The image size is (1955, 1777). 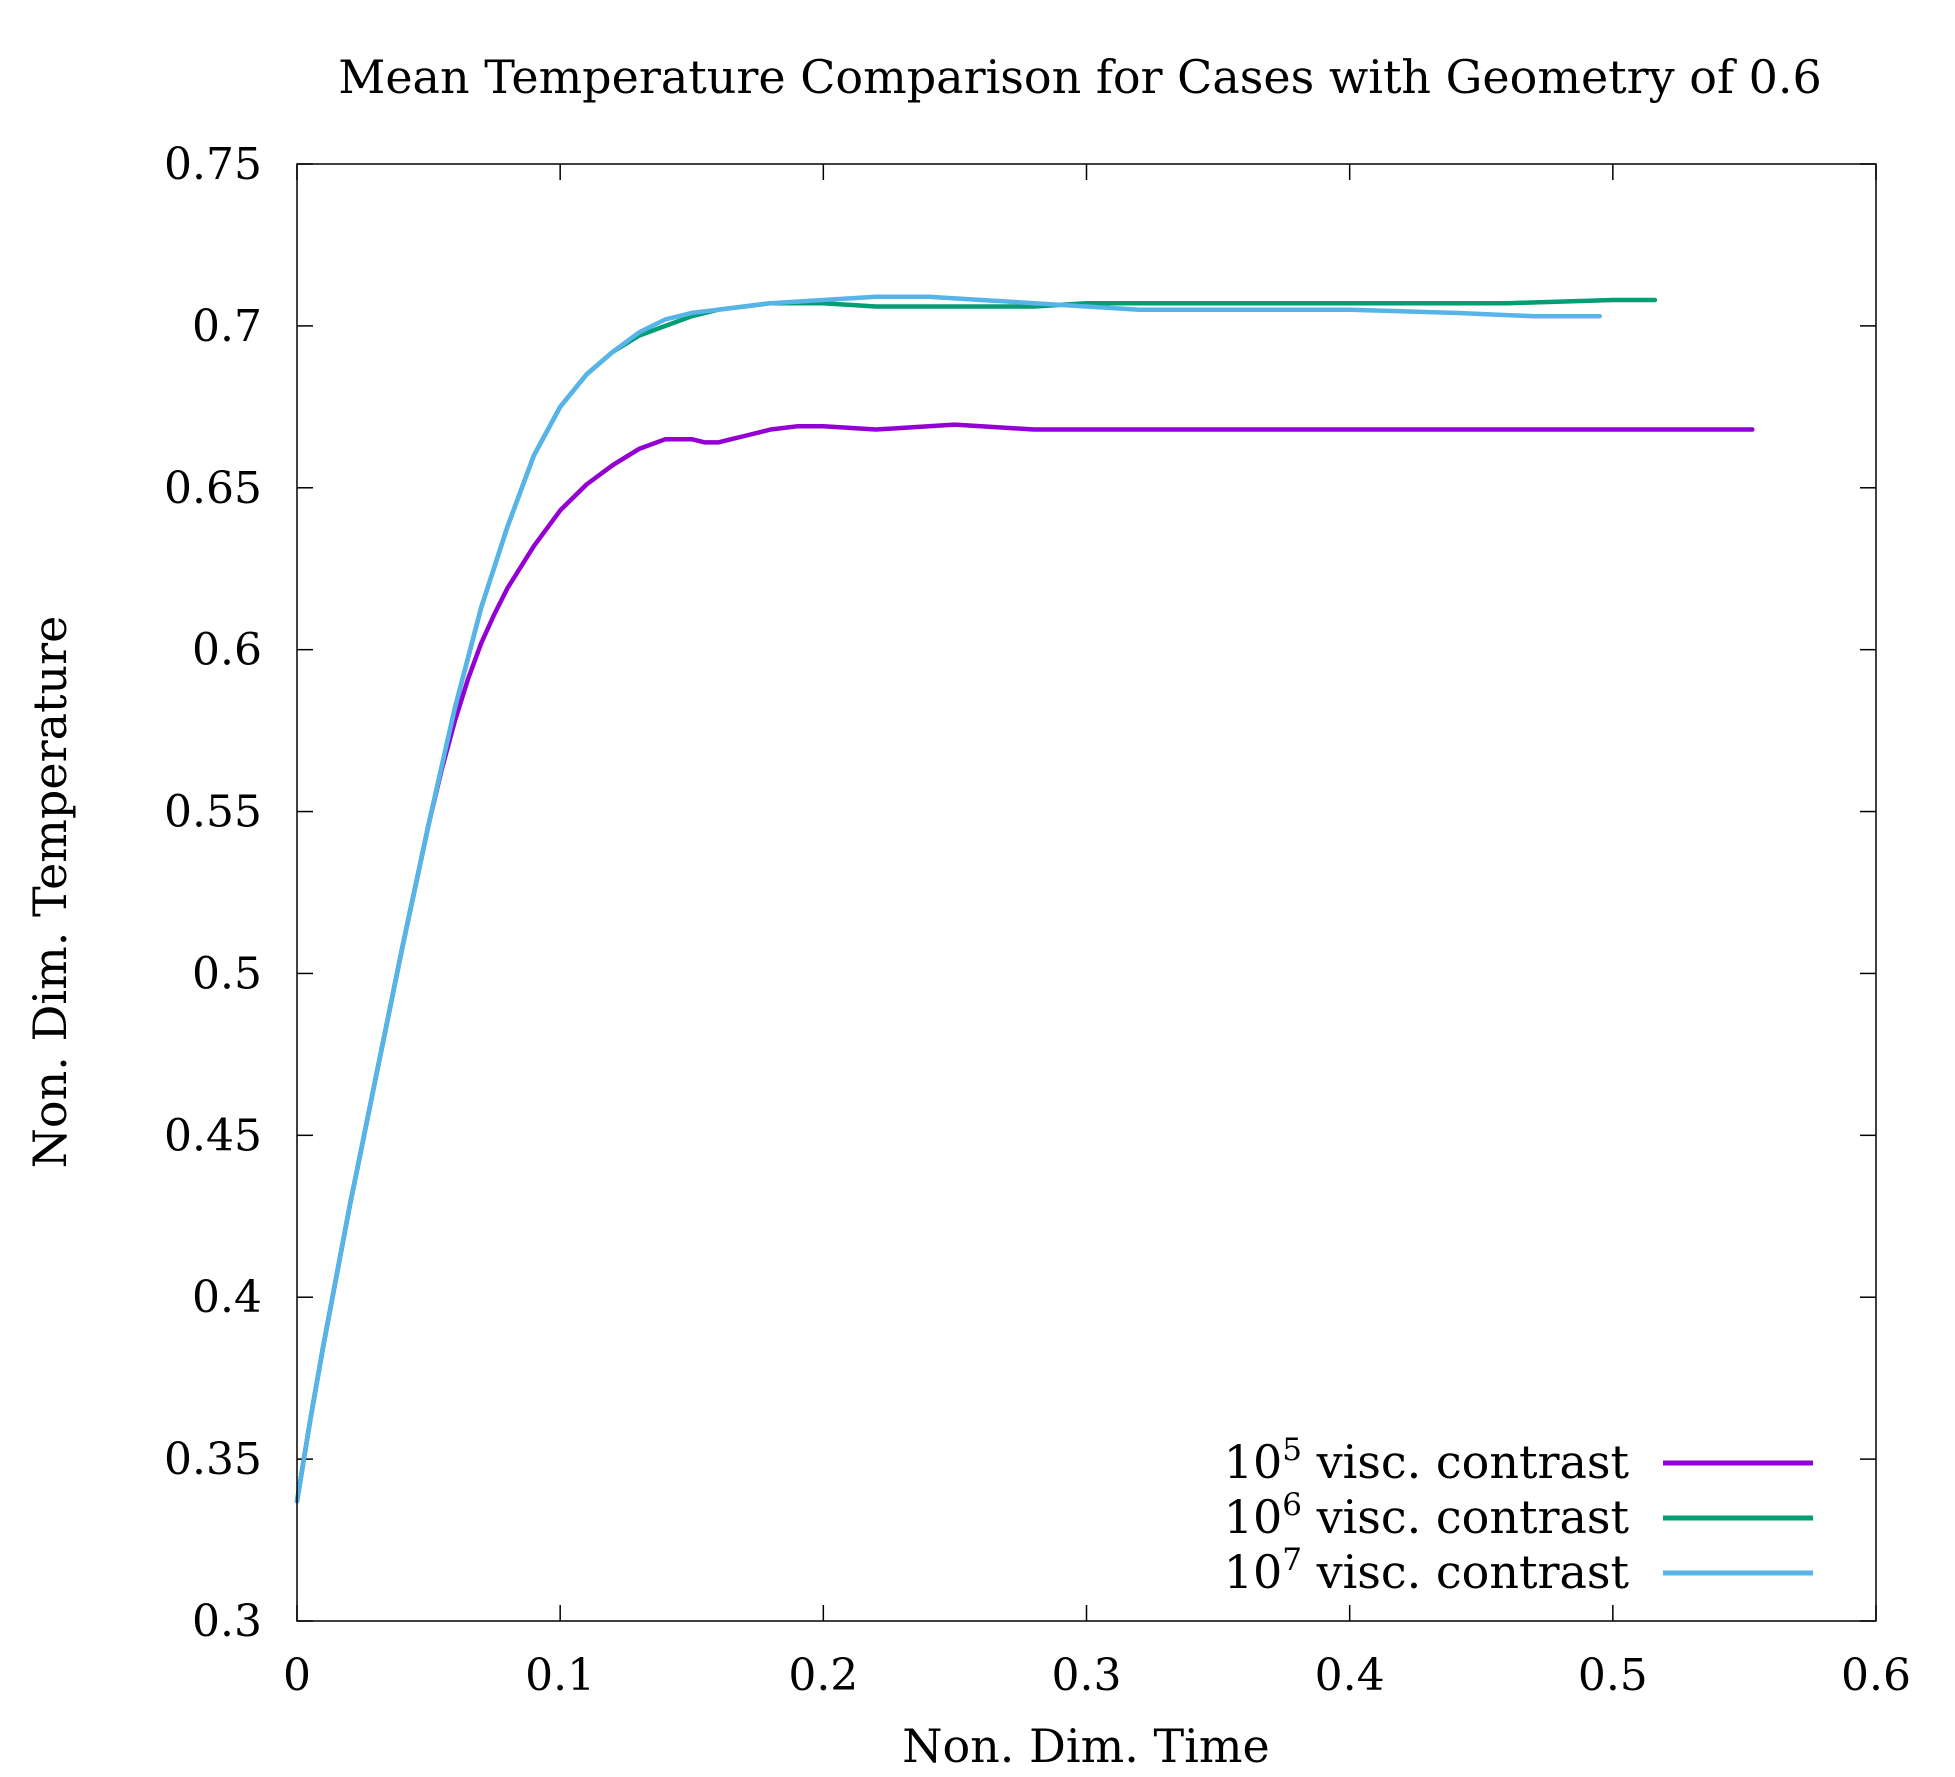 I want to click on y-tick-label: 0.35, so click(x=213, y=1459).